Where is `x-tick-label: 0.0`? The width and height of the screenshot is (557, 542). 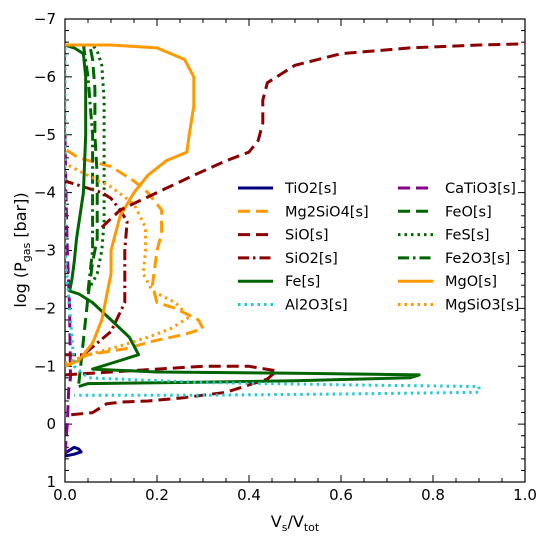 x-tick-label: 0.0 is located at coordinates (65, 495).